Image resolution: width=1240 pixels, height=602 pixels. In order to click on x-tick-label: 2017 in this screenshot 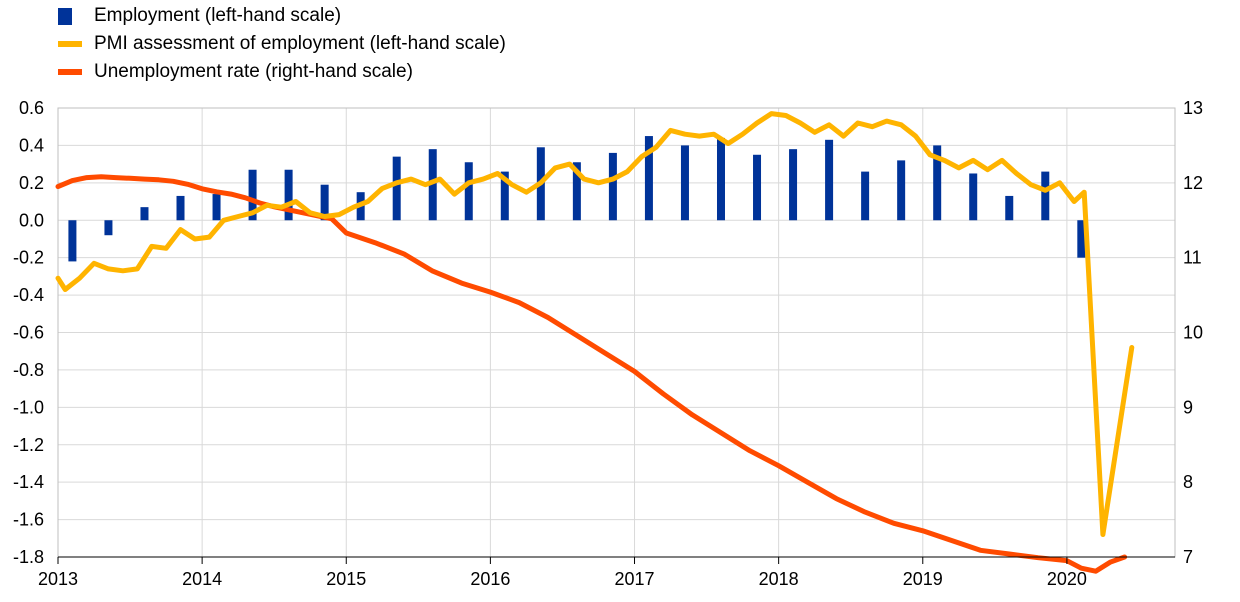, I will do `click(634, 579)`.